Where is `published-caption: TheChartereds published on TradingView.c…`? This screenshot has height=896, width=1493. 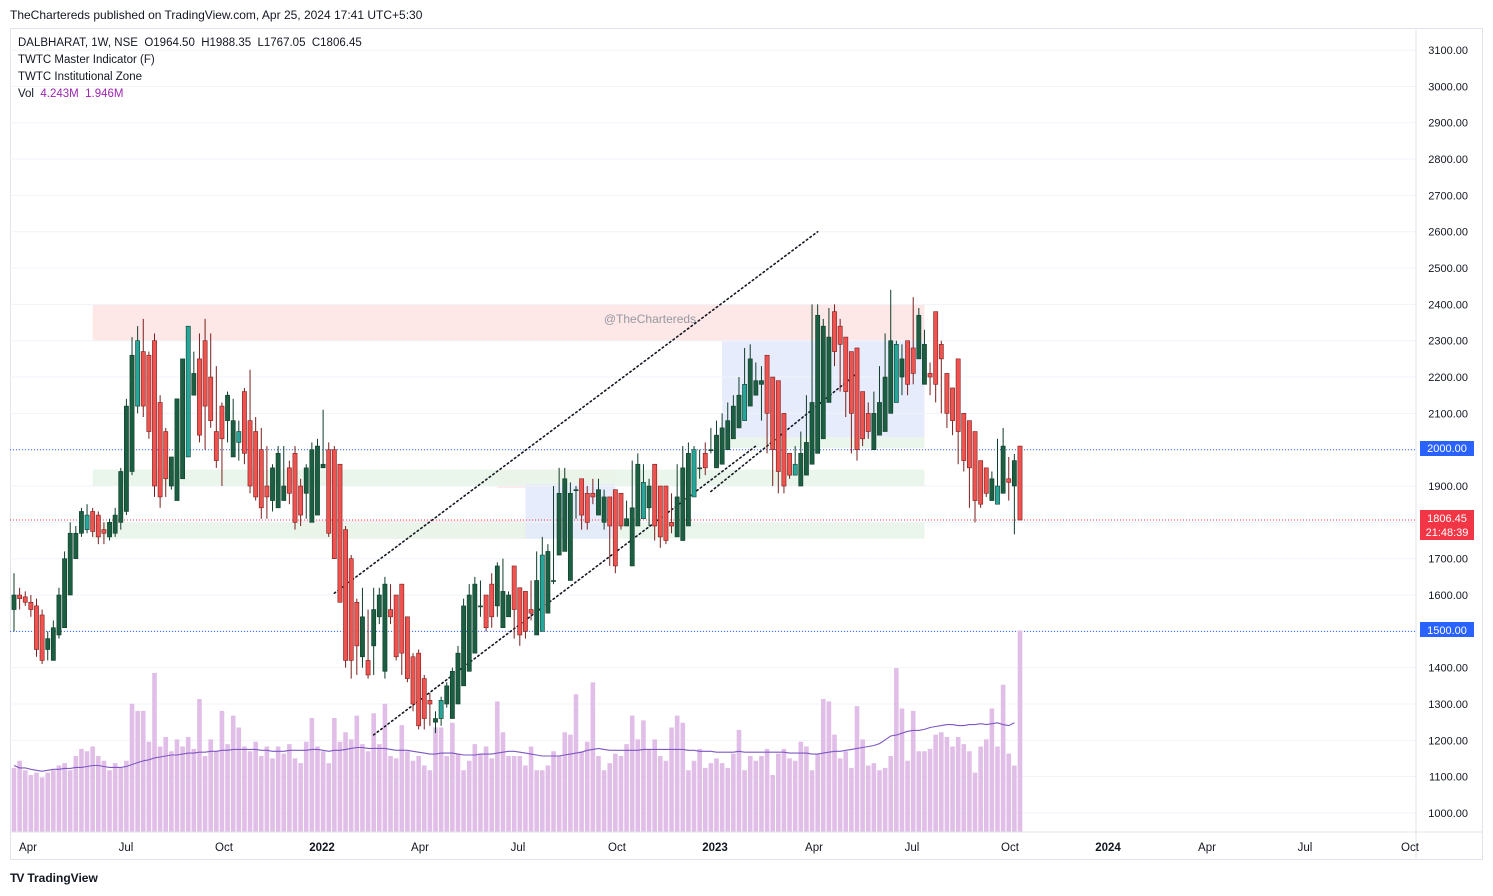 published-caption: TheChartereds published on TradingView.c… is located at coordinates (216, 15).